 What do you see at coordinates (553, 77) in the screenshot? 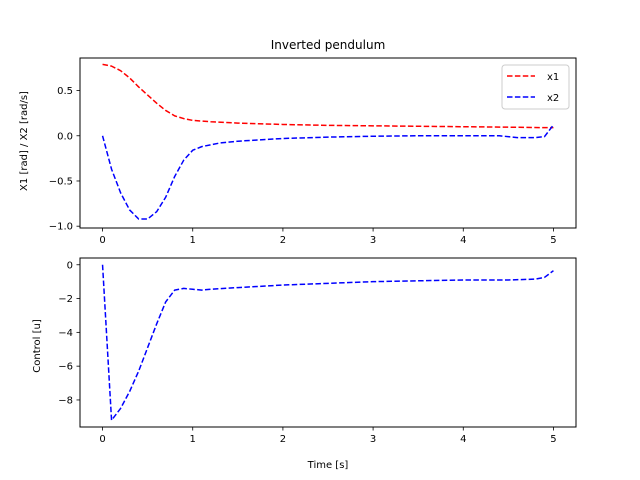
I see `legend-label-x1: x1` at bounding box center [553, 77].